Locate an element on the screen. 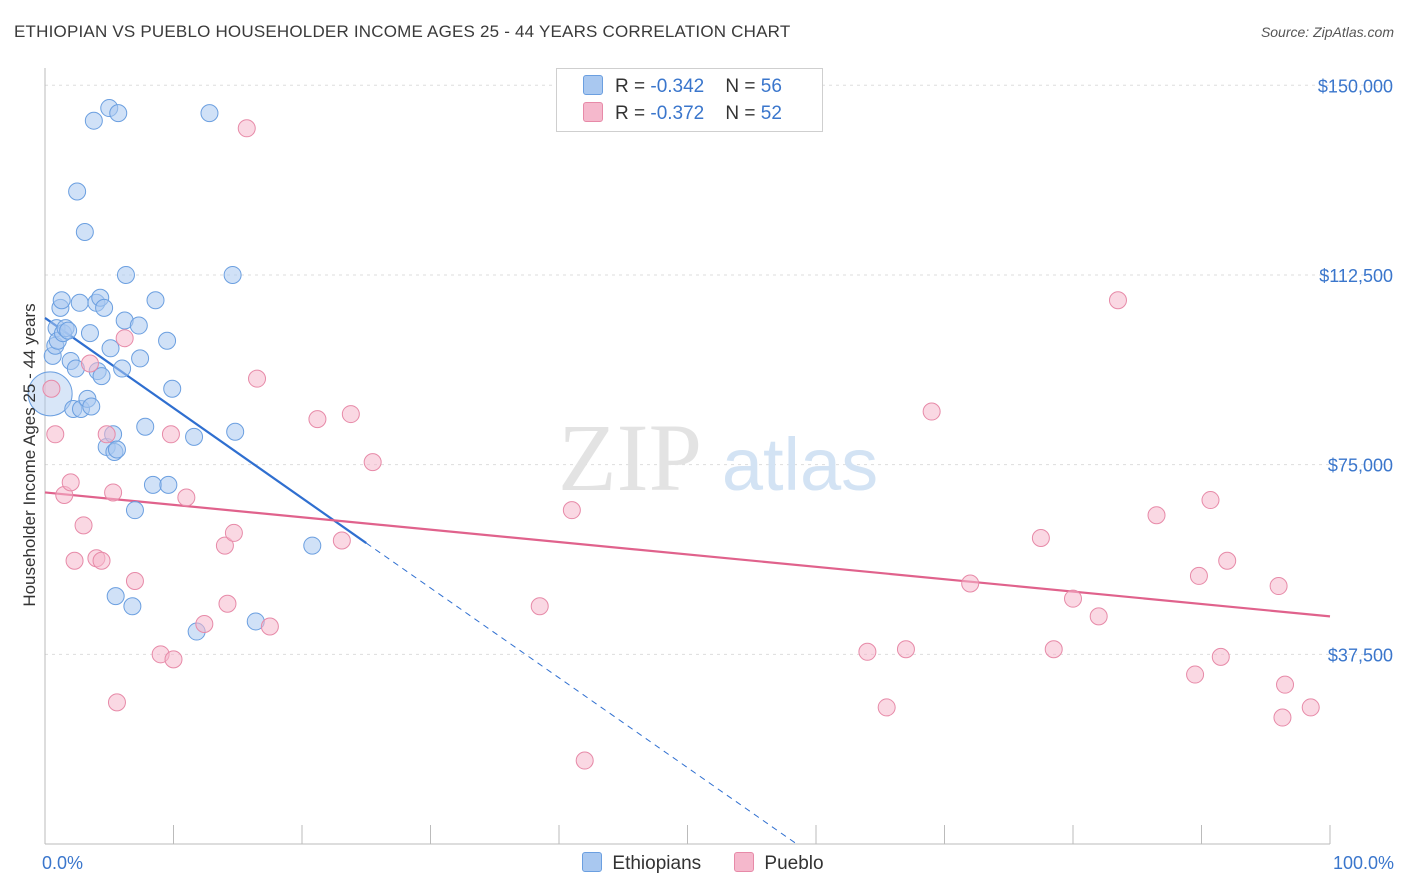 The height and width of the screenshot is (892, 1406). series-legend-ethiopians: Ethiopians is located at coordinates (641, 863).